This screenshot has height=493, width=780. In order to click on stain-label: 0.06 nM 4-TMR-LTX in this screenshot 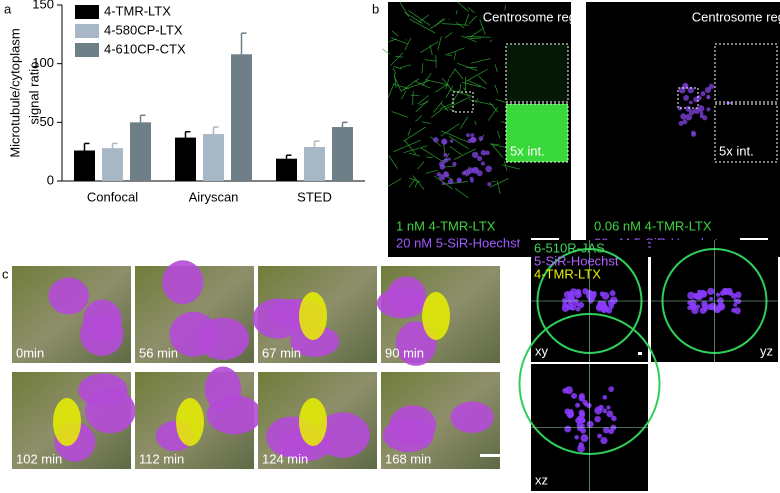, I will do `click(653, 225)`.